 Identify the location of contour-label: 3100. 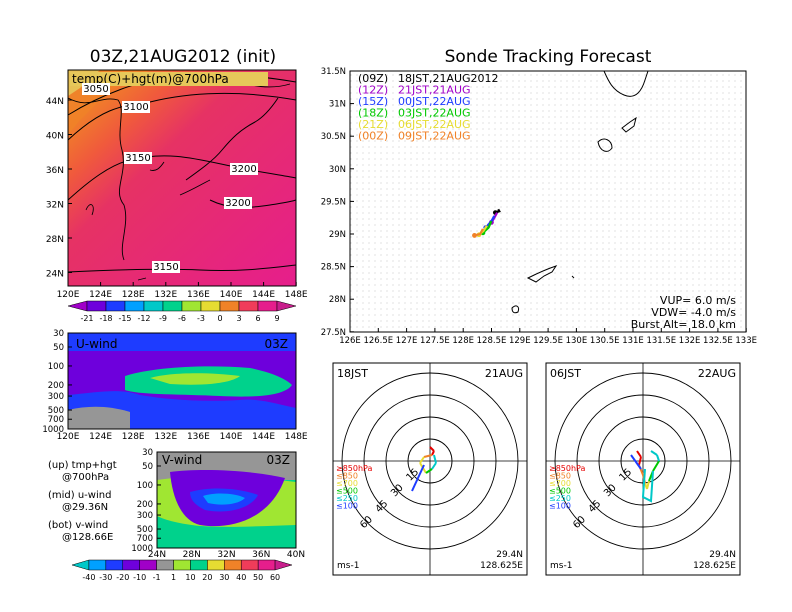
(135, 107).